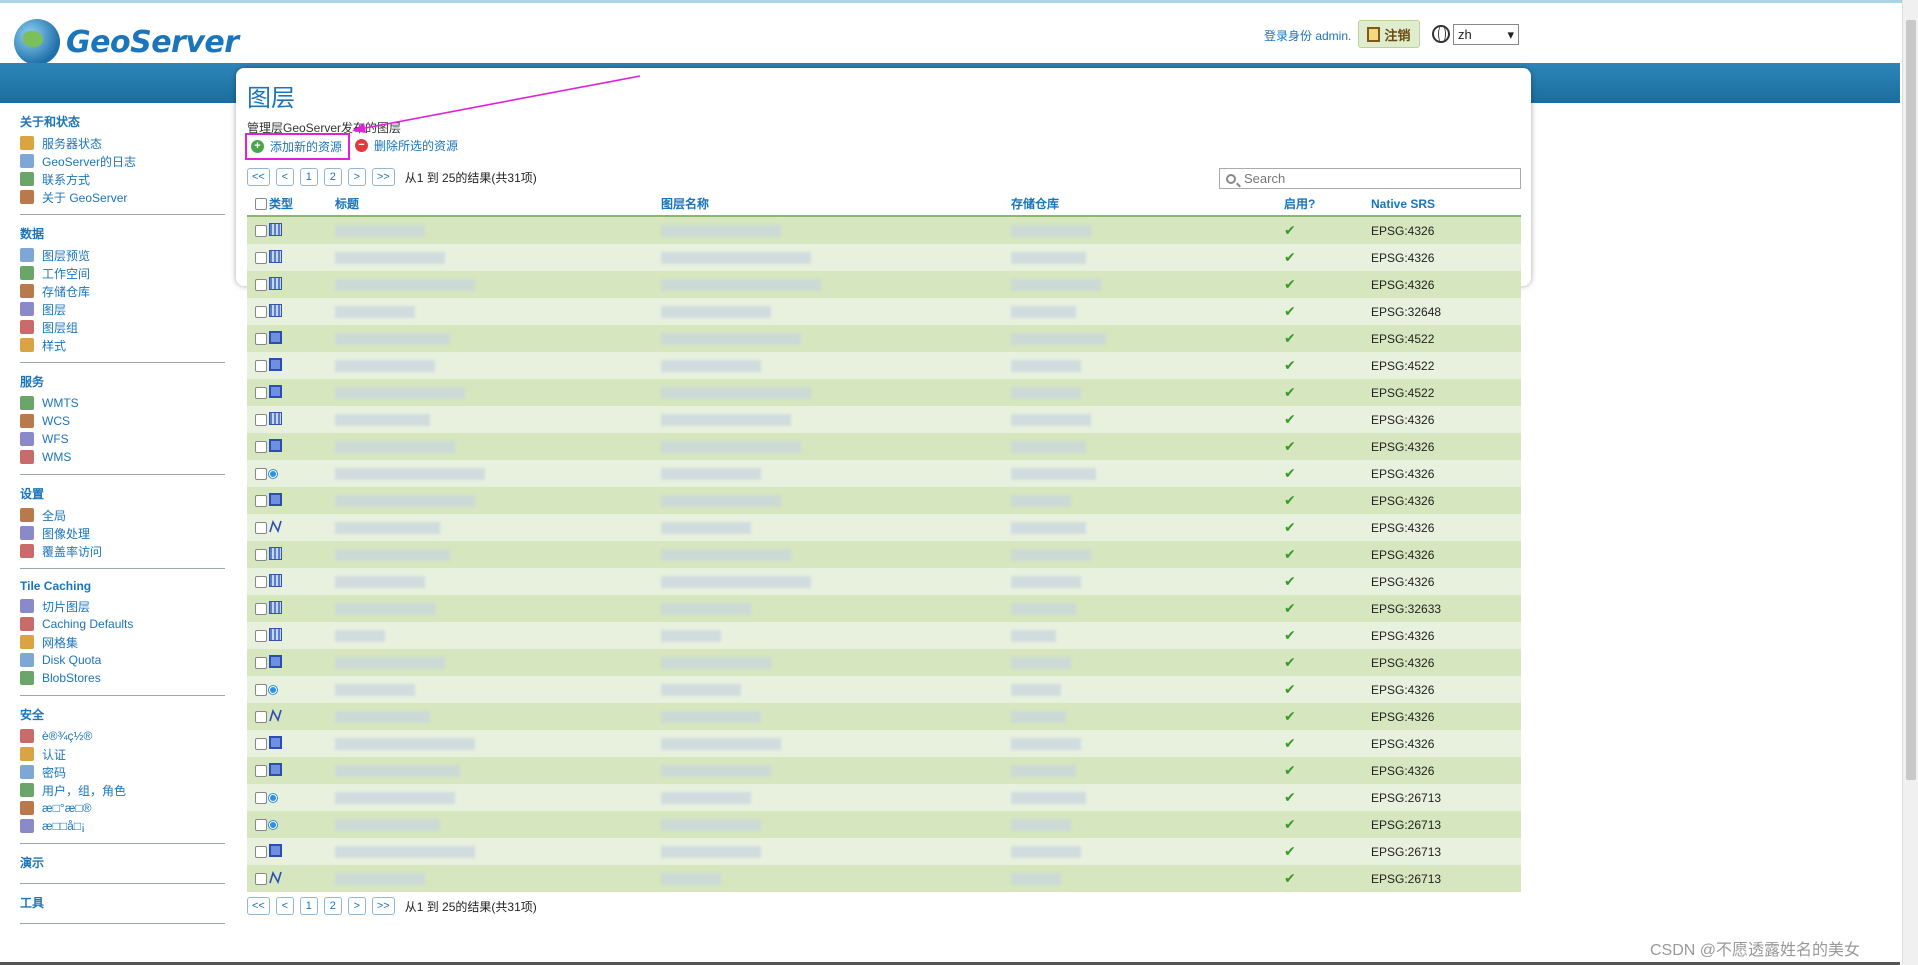  I want to click on sidebar-item: 图层, so click(122, 309).